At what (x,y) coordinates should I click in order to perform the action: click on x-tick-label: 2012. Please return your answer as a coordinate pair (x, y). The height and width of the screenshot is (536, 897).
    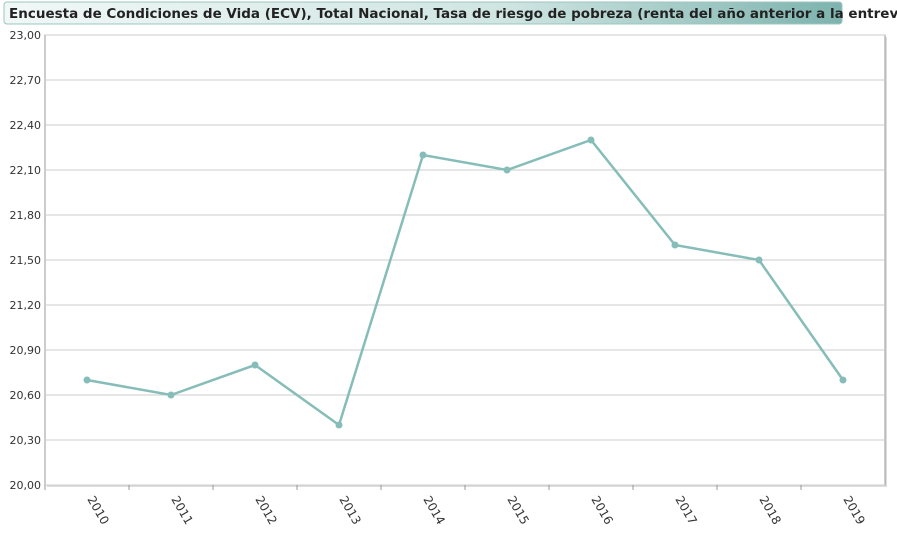
    Looking at the image, I should click on (265, 510).